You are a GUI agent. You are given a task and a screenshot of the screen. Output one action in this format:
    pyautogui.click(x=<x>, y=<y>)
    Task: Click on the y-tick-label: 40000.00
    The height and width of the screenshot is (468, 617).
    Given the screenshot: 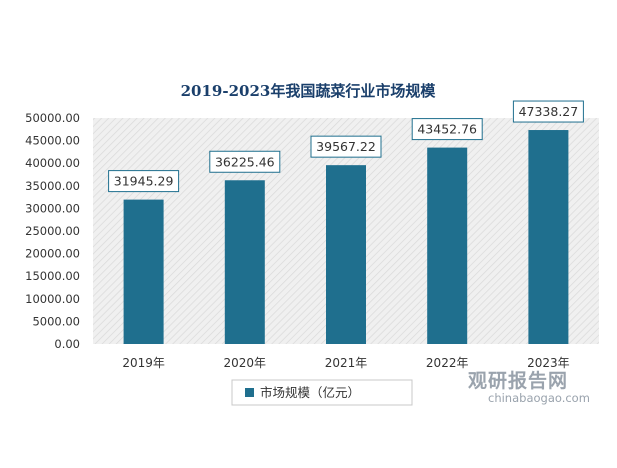 What is the action you would take?
    pyautogui.click(x=52, y=163)
    